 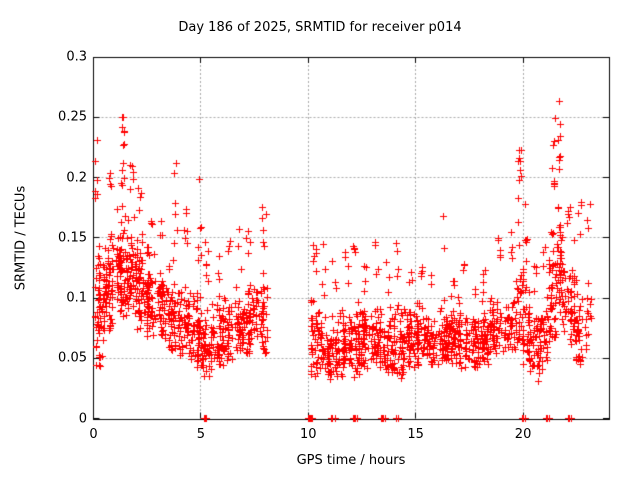 What do you see at coordinates (76, 298) in the screenshot?
I see `y-tick-label: 0.1` at bounding box center [76, 298].